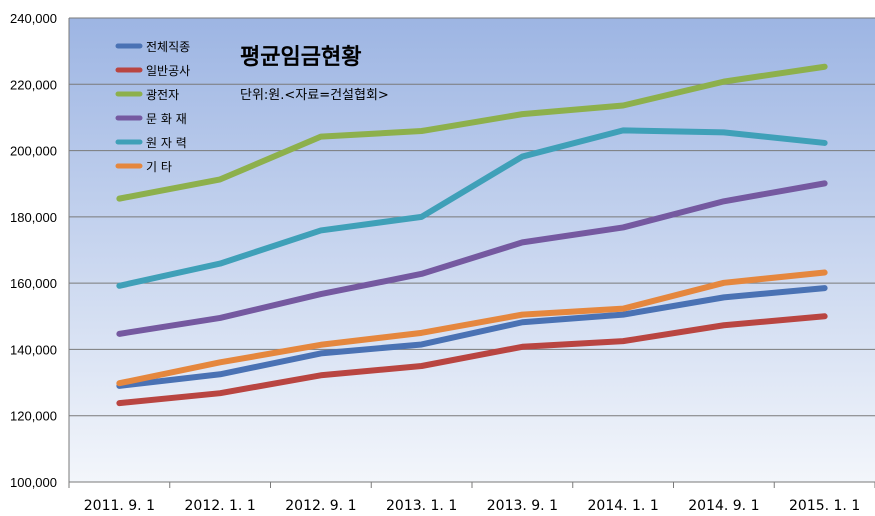 The height and width of the screenshot is (516, 875). What do you see at coordinates (33, 84) in the screenshot?
I see `y-tick-label: 220,000` at bounding box center [33, 84].